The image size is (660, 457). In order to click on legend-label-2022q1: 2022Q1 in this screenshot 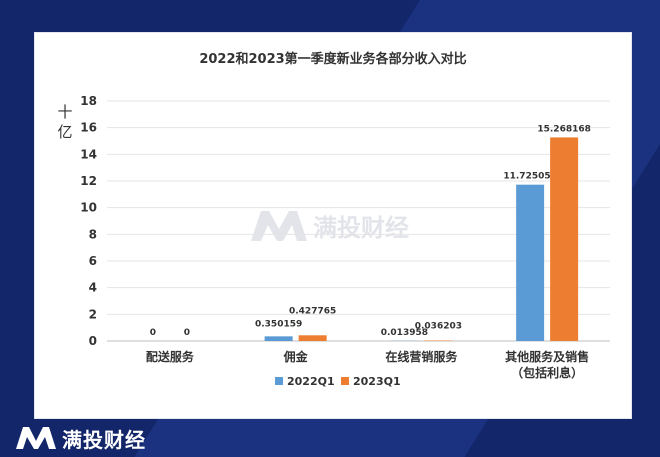, I will do `click(311, 381)`.